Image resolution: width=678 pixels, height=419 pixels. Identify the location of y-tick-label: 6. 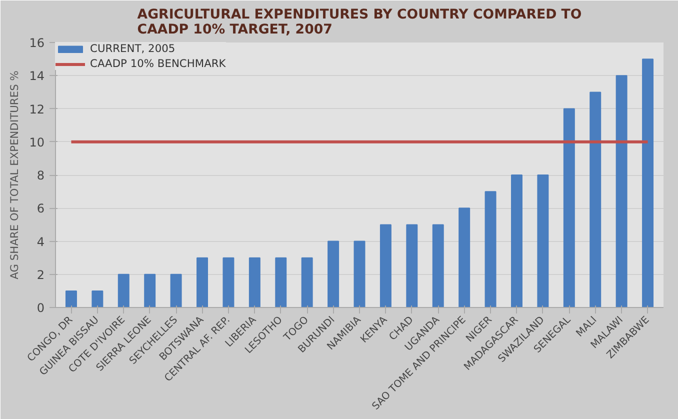
(40, 209).